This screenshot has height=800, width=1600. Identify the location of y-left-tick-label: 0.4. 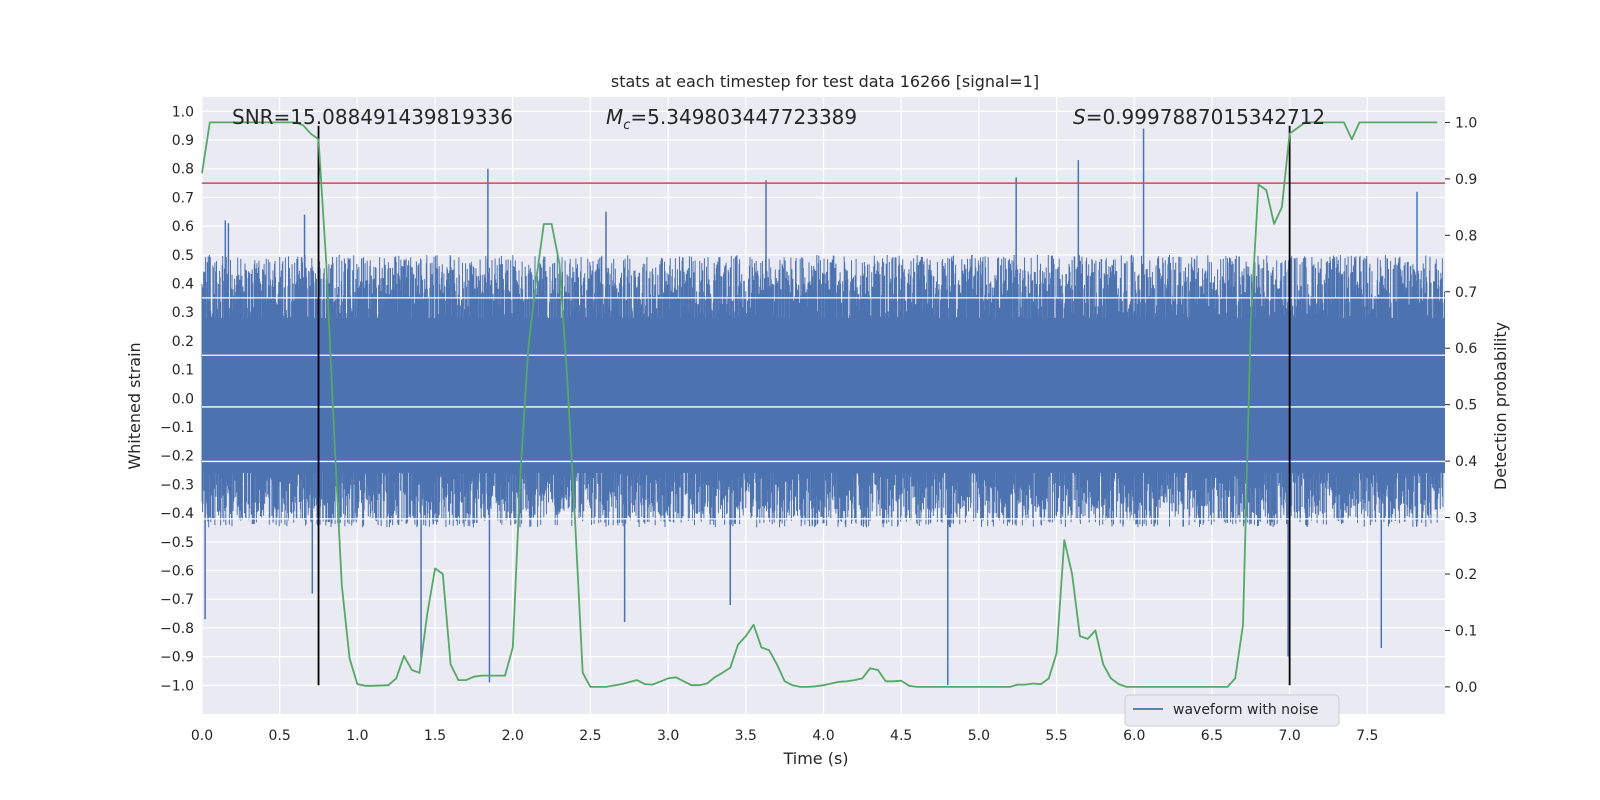
(183, 285).